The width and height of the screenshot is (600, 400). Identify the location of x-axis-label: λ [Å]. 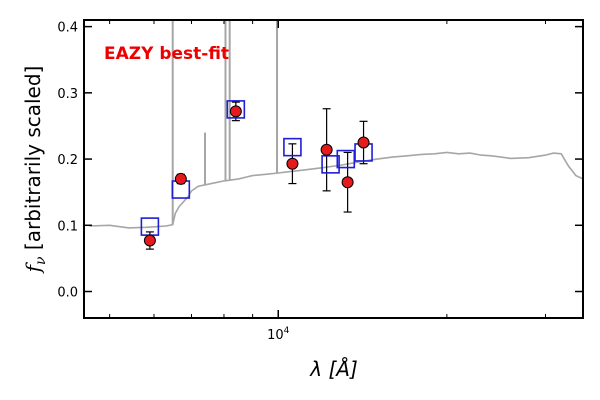
(333, 369).